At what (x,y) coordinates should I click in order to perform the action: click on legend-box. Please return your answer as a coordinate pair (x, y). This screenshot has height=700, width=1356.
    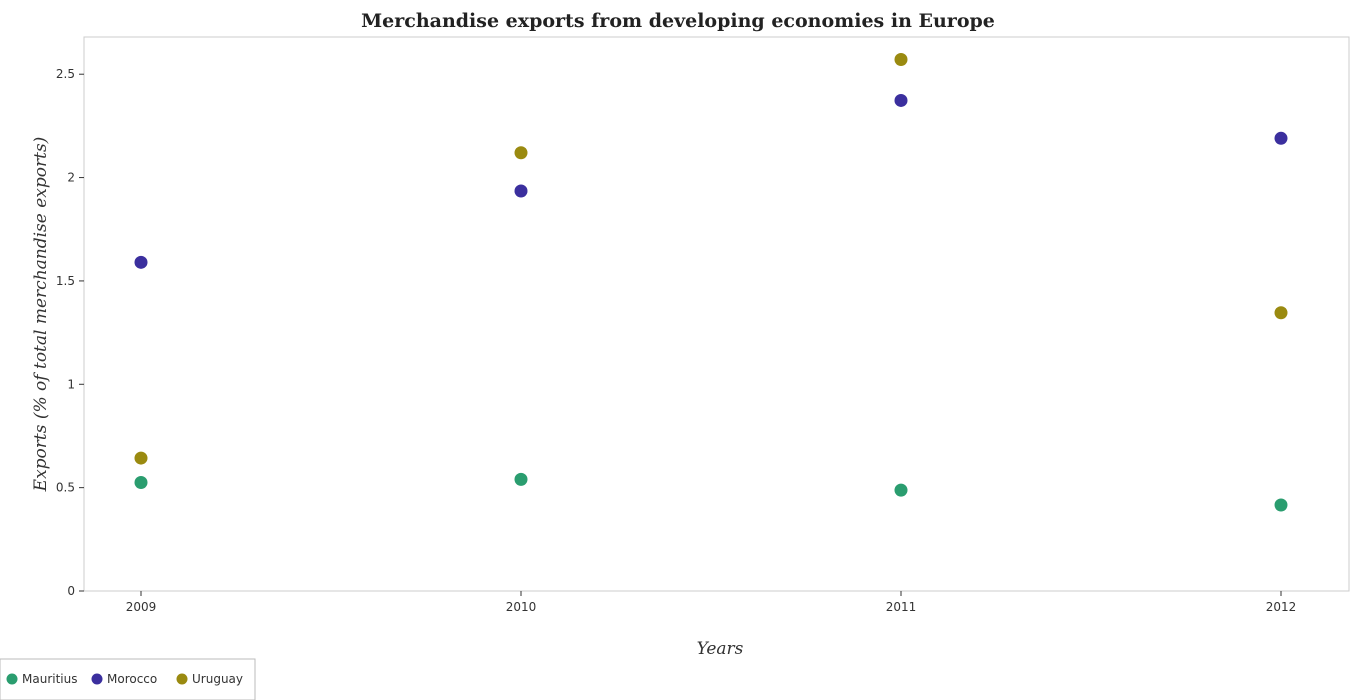
    Looking at the image, I should click on (128, 679).